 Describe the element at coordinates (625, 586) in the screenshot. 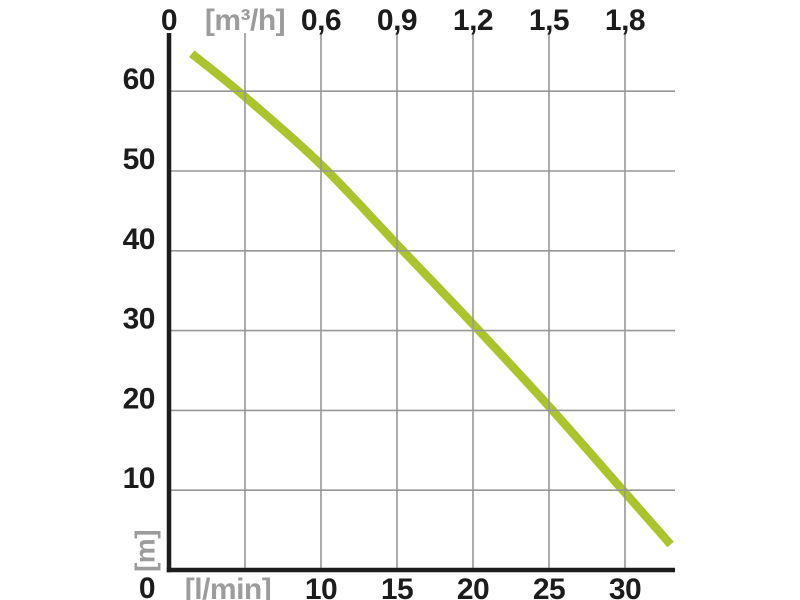

I see `bottom-axis-tick-label: 30` at that location.